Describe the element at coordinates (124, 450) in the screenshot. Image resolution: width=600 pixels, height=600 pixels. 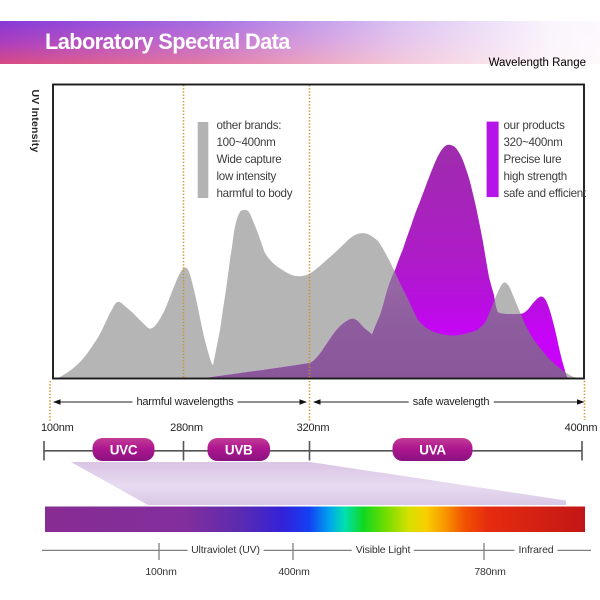
I see `svg-text: UVC` at that location.